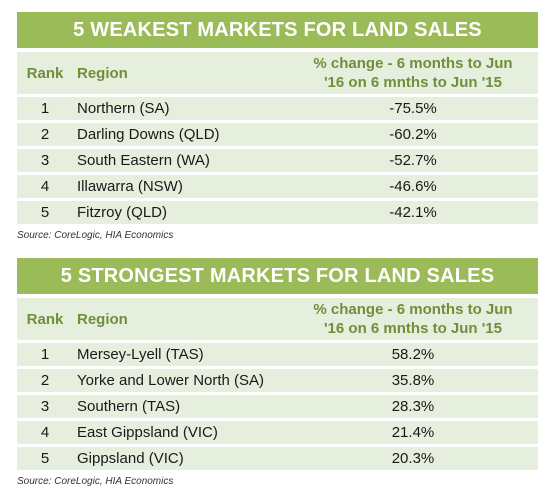 This screenshot has height=492, width=557. What do you see at coordinates (413, 134) in the screenshot?
I see `change-cell: -60.2%` at bounding box center [413, 134].